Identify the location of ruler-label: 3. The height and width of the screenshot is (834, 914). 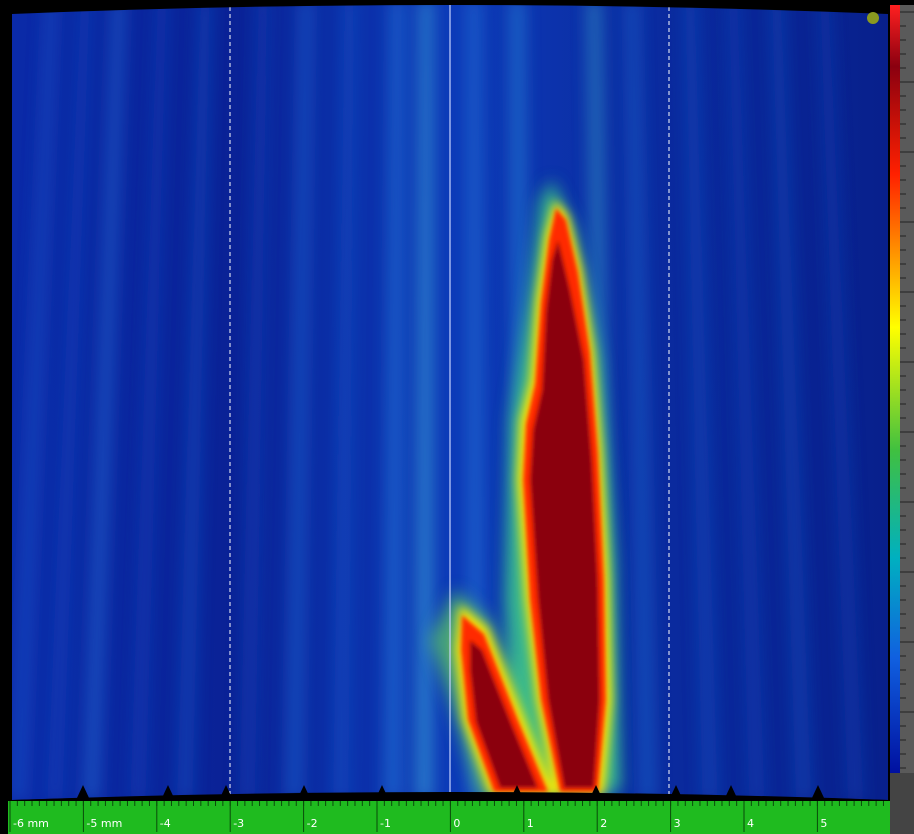
(677, 823).